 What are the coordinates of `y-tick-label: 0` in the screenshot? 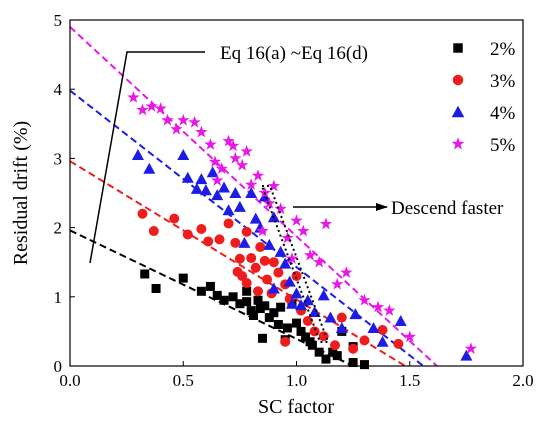 It's located at (58, 366).